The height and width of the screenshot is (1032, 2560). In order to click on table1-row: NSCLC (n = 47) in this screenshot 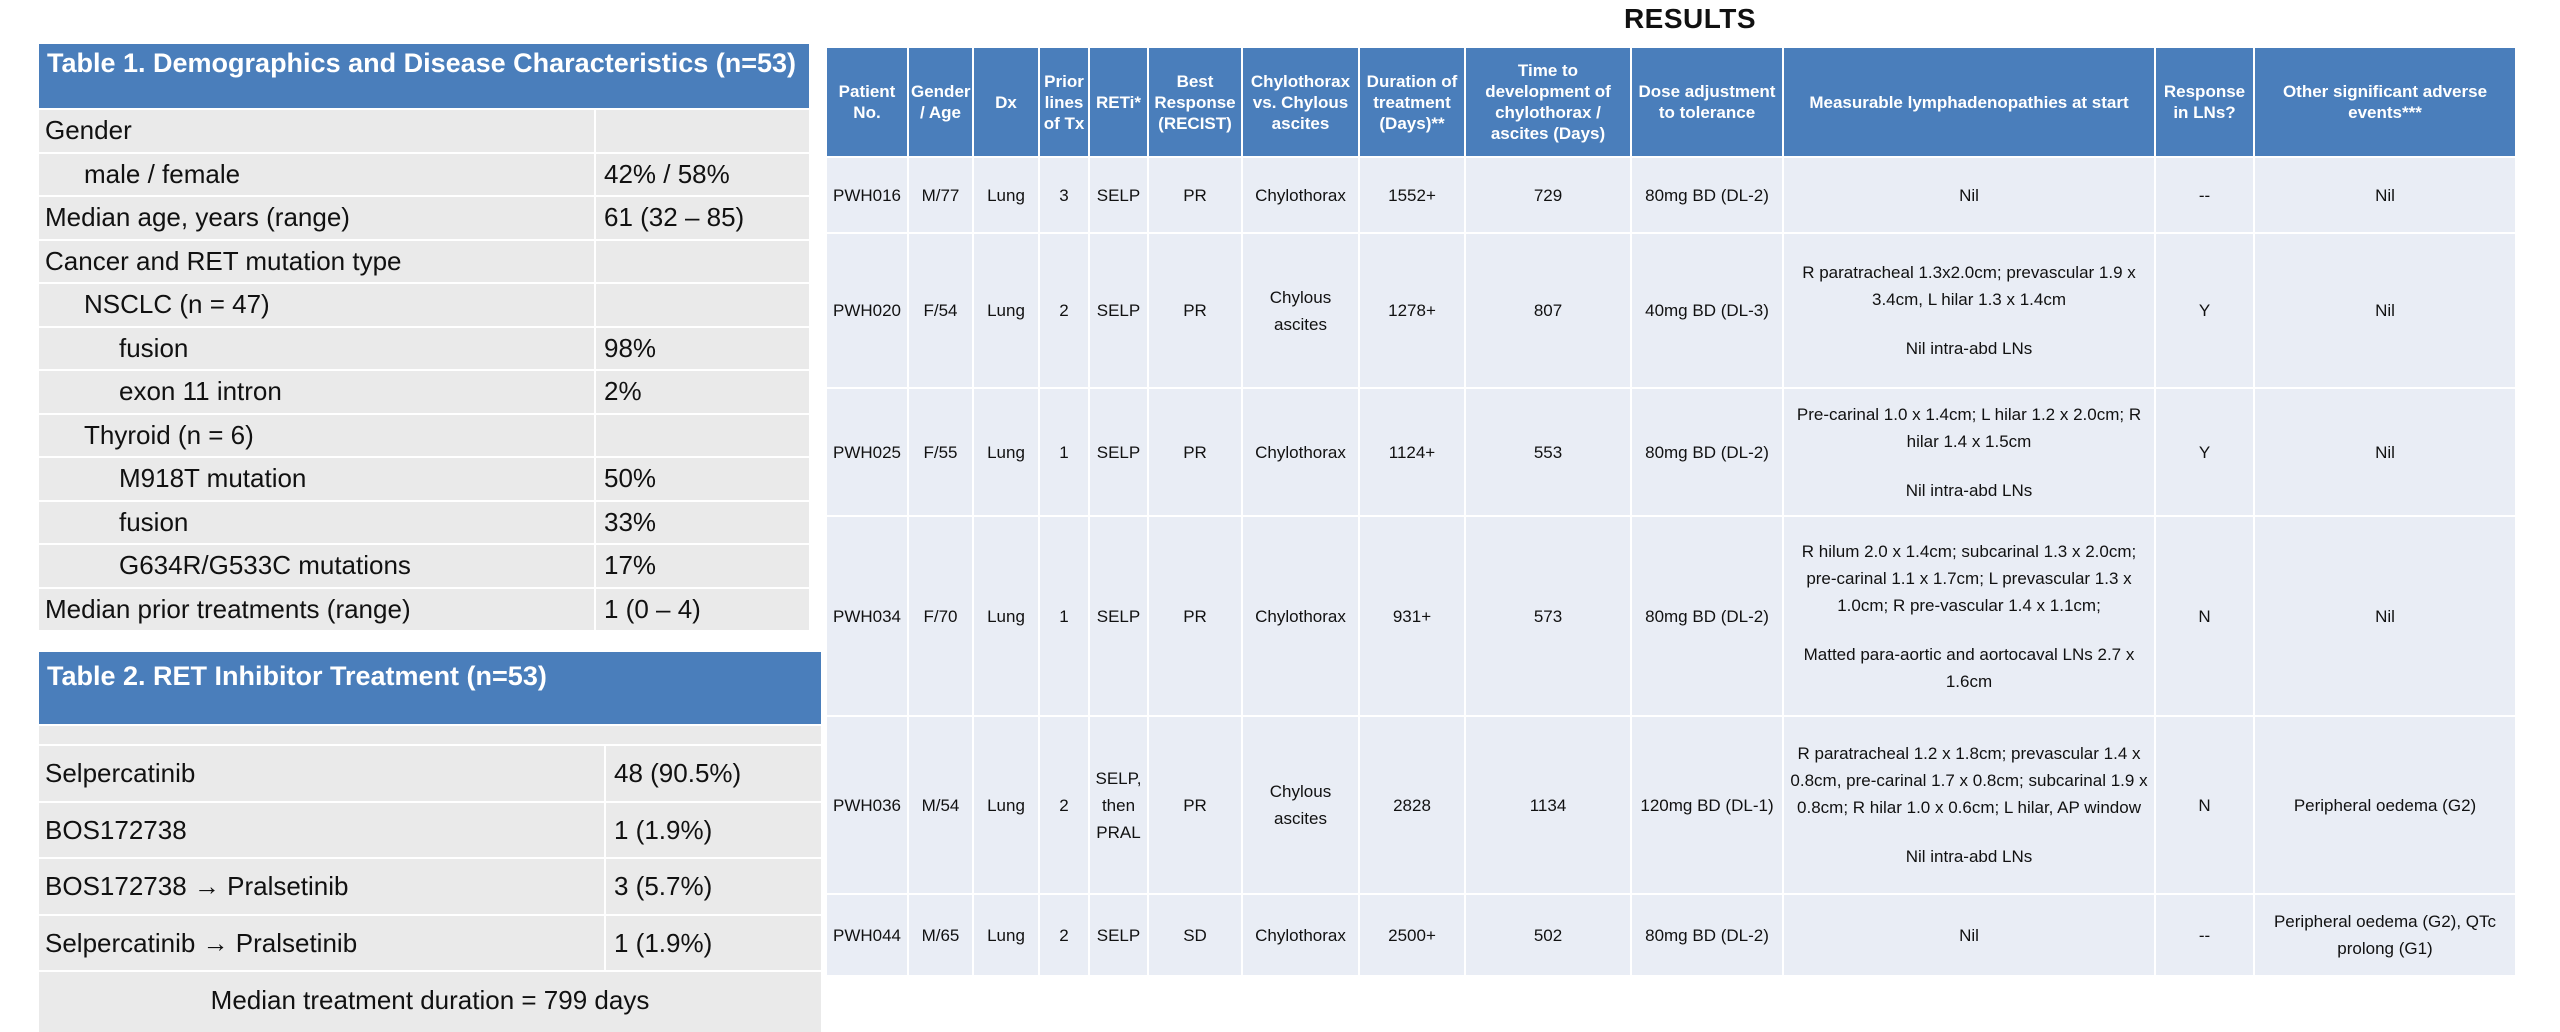, I will do `click(424, 304)`.